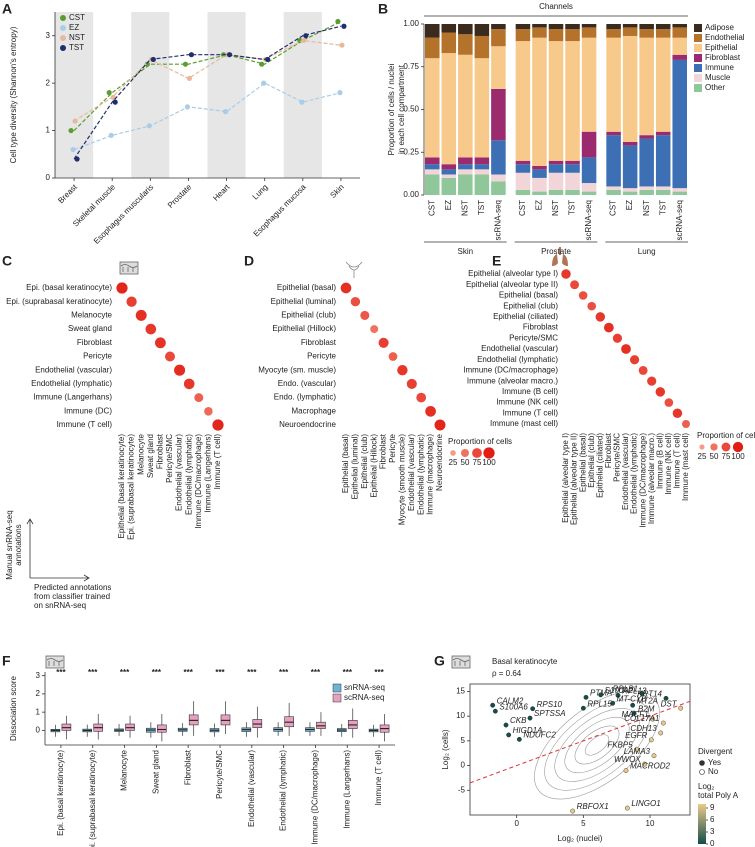 The width and height of the screenshot is (755, 847). I want to click on colorbar, so click(702, 824).